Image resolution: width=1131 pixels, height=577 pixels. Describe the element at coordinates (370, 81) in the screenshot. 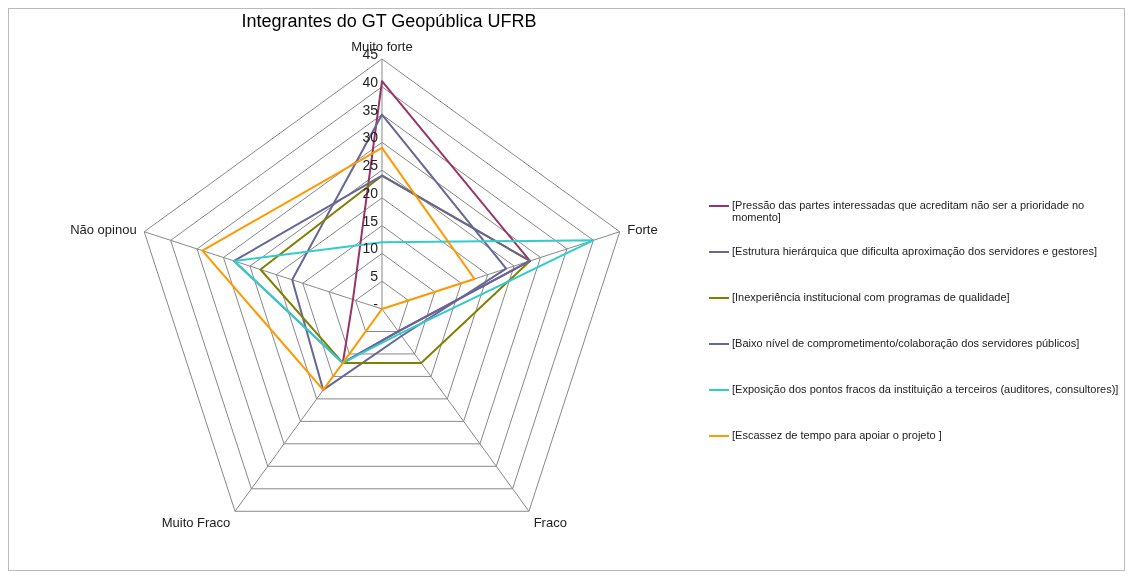

I see `y-tick-label: 40` at that location.